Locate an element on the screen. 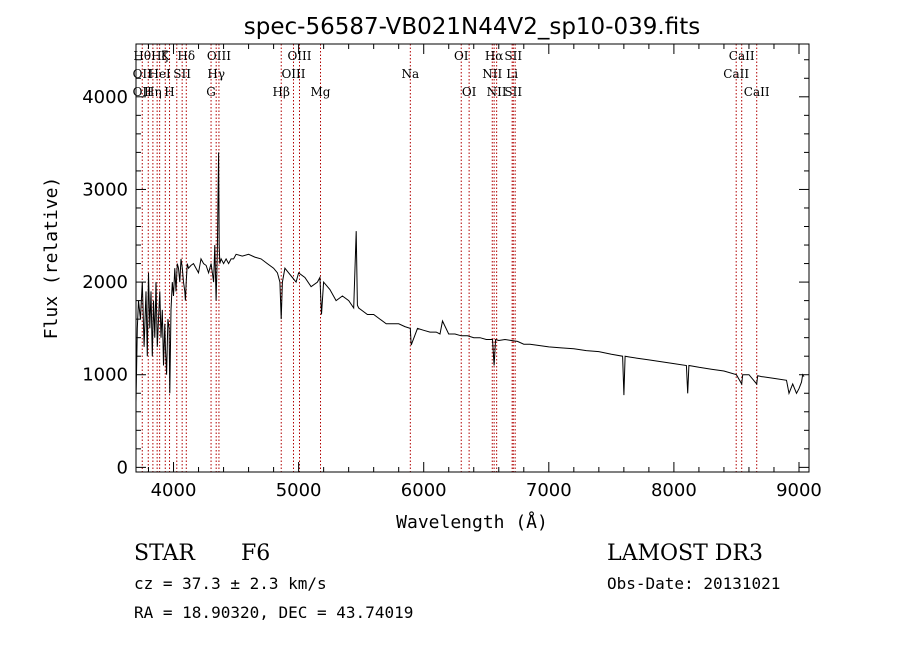  spectral-line-label-14-1: OIII is located at coordinates (293, 74).